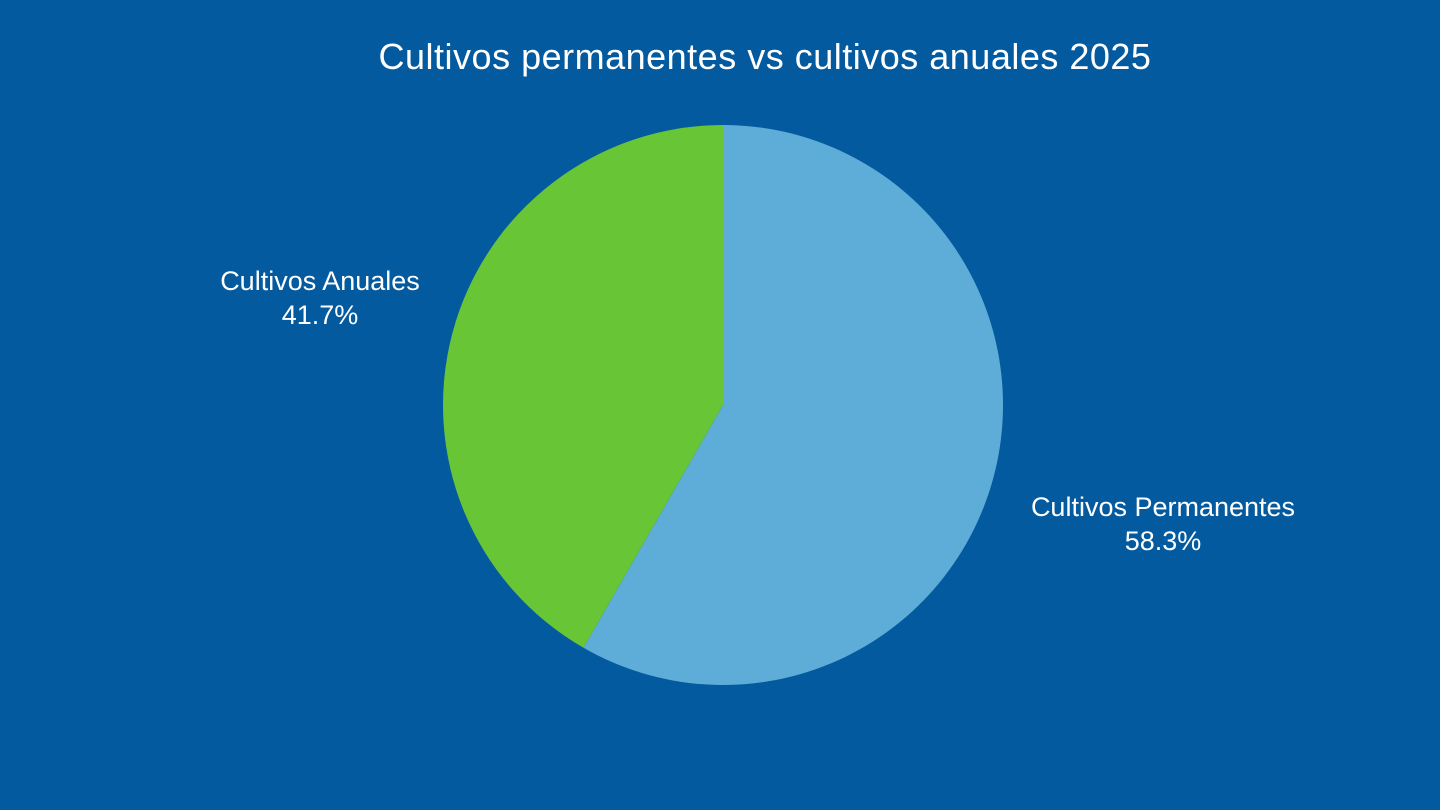  I want to click on pie-slice-cultivos-anuales, so click(583, 386).